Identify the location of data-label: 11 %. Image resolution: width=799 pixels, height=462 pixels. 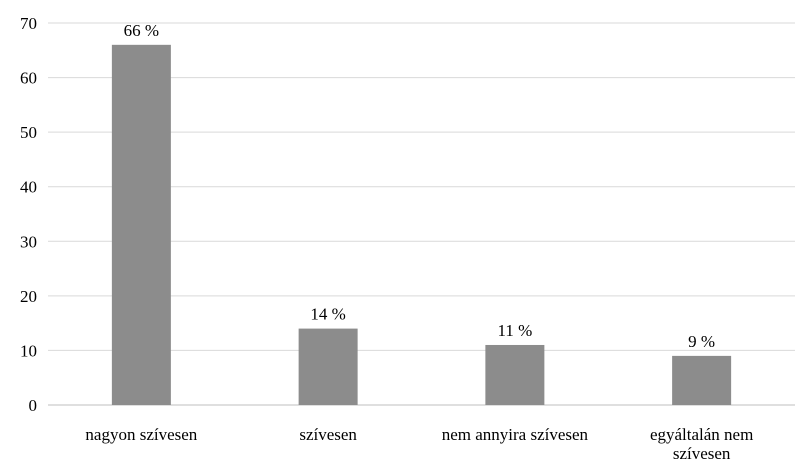
(514, 330).